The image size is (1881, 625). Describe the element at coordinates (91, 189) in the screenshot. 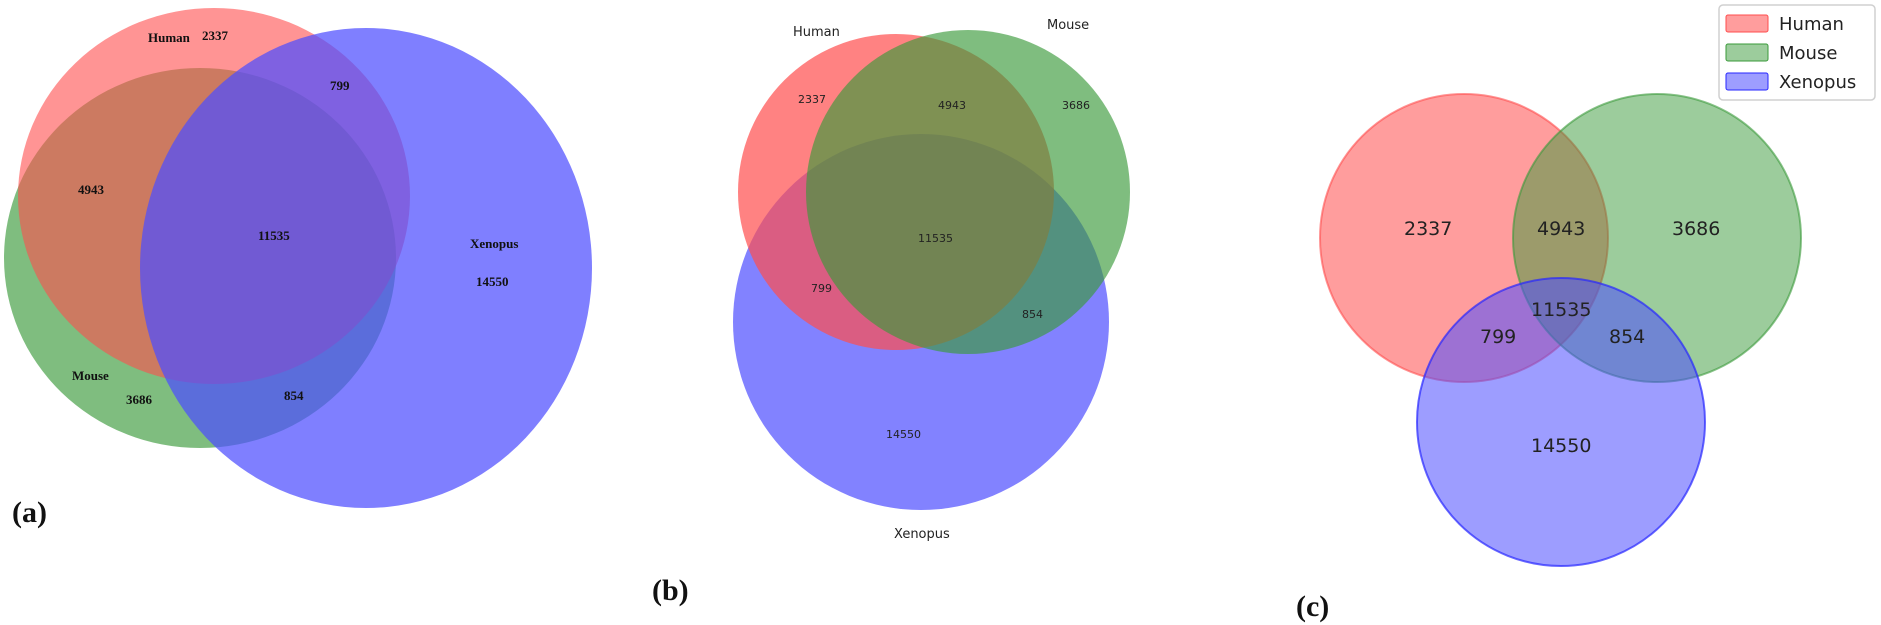

I see `panel-a-human-mouse-count: 4943` at that location.